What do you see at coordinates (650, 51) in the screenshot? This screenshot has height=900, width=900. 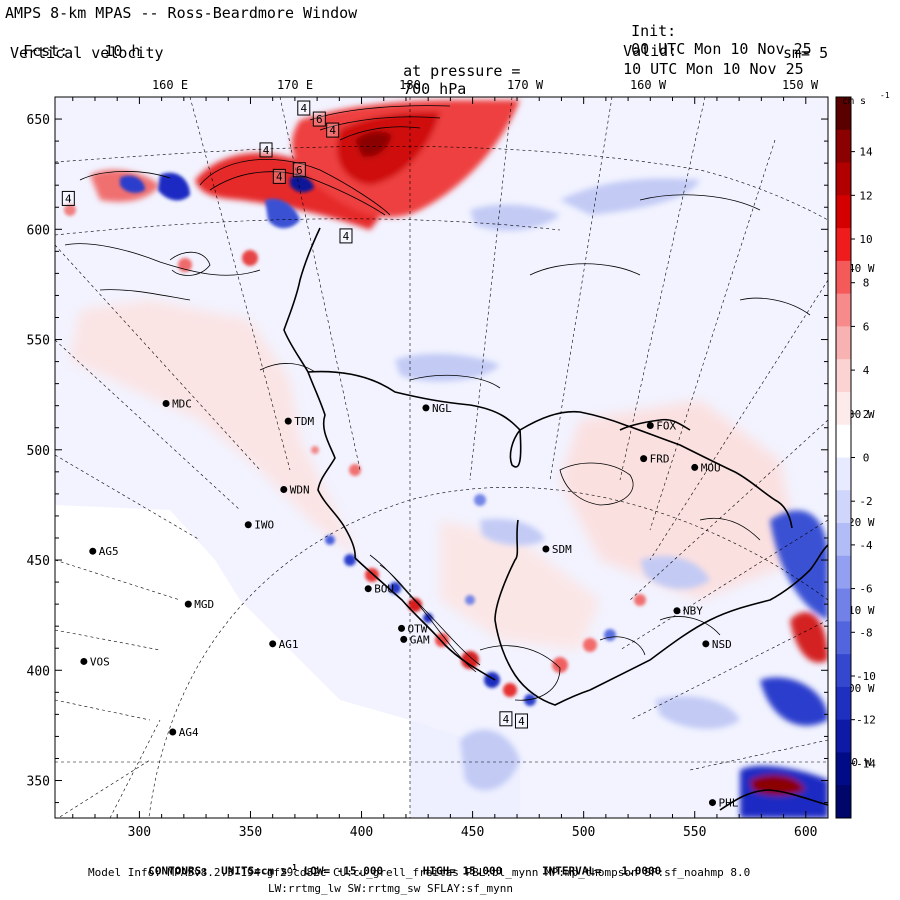 I see `valid-label: Valid:` at bounding box center [650, 51].